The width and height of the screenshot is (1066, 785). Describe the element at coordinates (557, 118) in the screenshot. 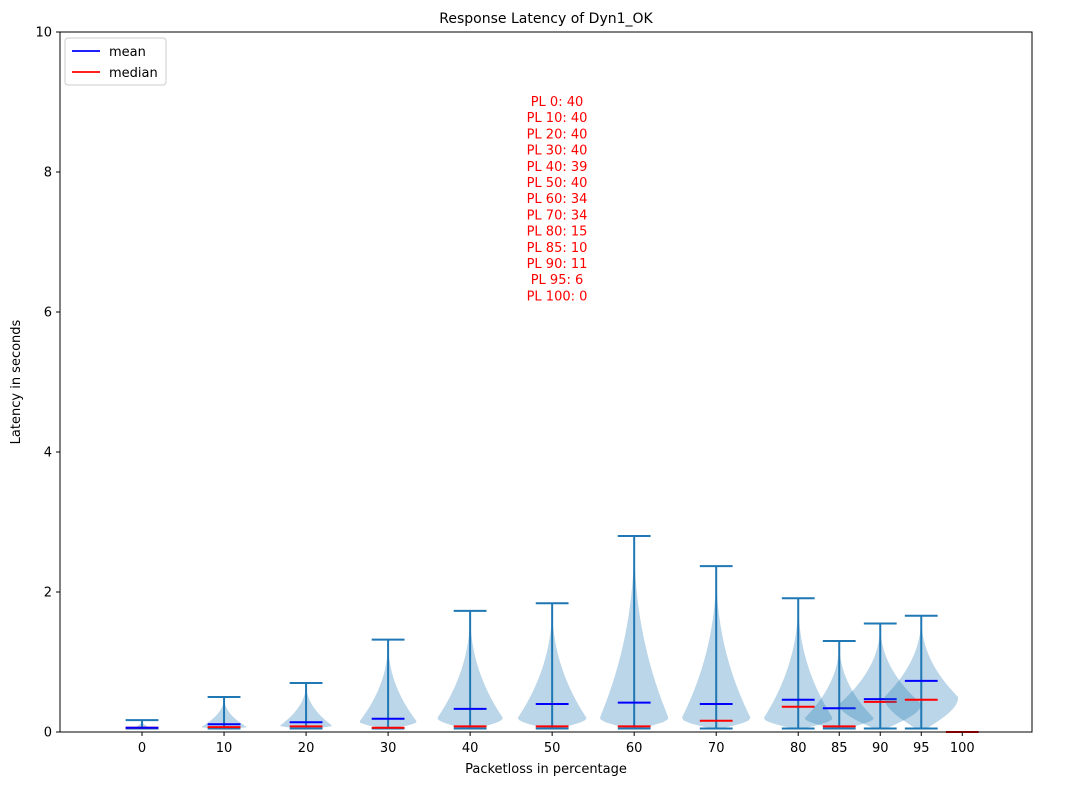

I see `annotation-line: PL 10: 40` at that location.